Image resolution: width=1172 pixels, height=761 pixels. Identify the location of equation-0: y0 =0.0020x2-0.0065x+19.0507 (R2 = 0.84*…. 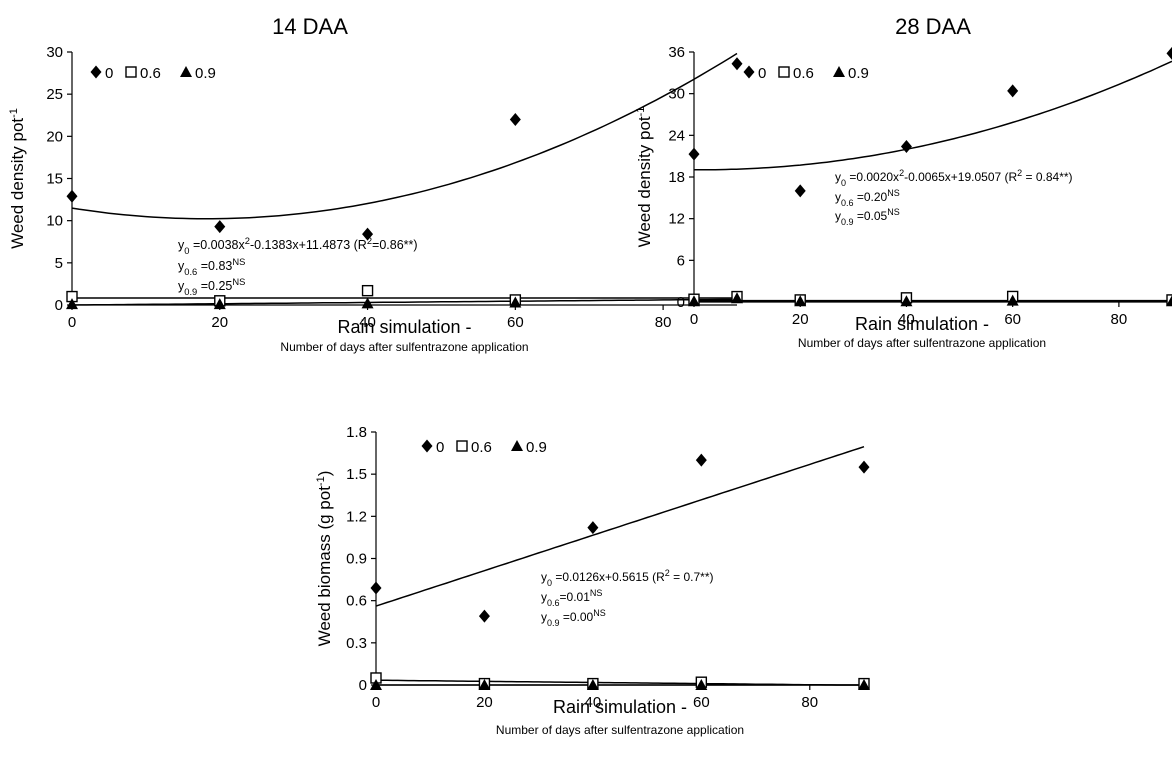
(954, 178).